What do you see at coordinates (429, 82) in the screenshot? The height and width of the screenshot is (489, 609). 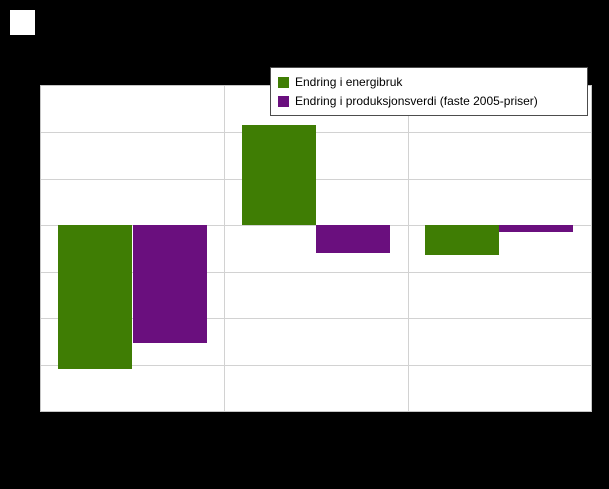 I see `legend-item: Endring i energibruk` at bounding box center [429, 82].